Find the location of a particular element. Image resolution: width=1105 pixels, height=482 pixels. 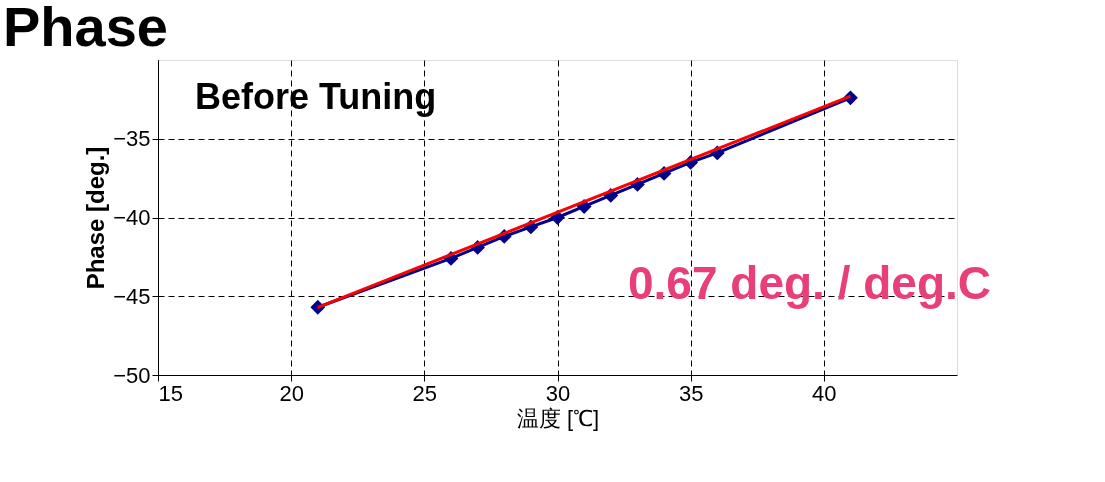

y-tick-label: −40 is located at coordinates (132, 217).